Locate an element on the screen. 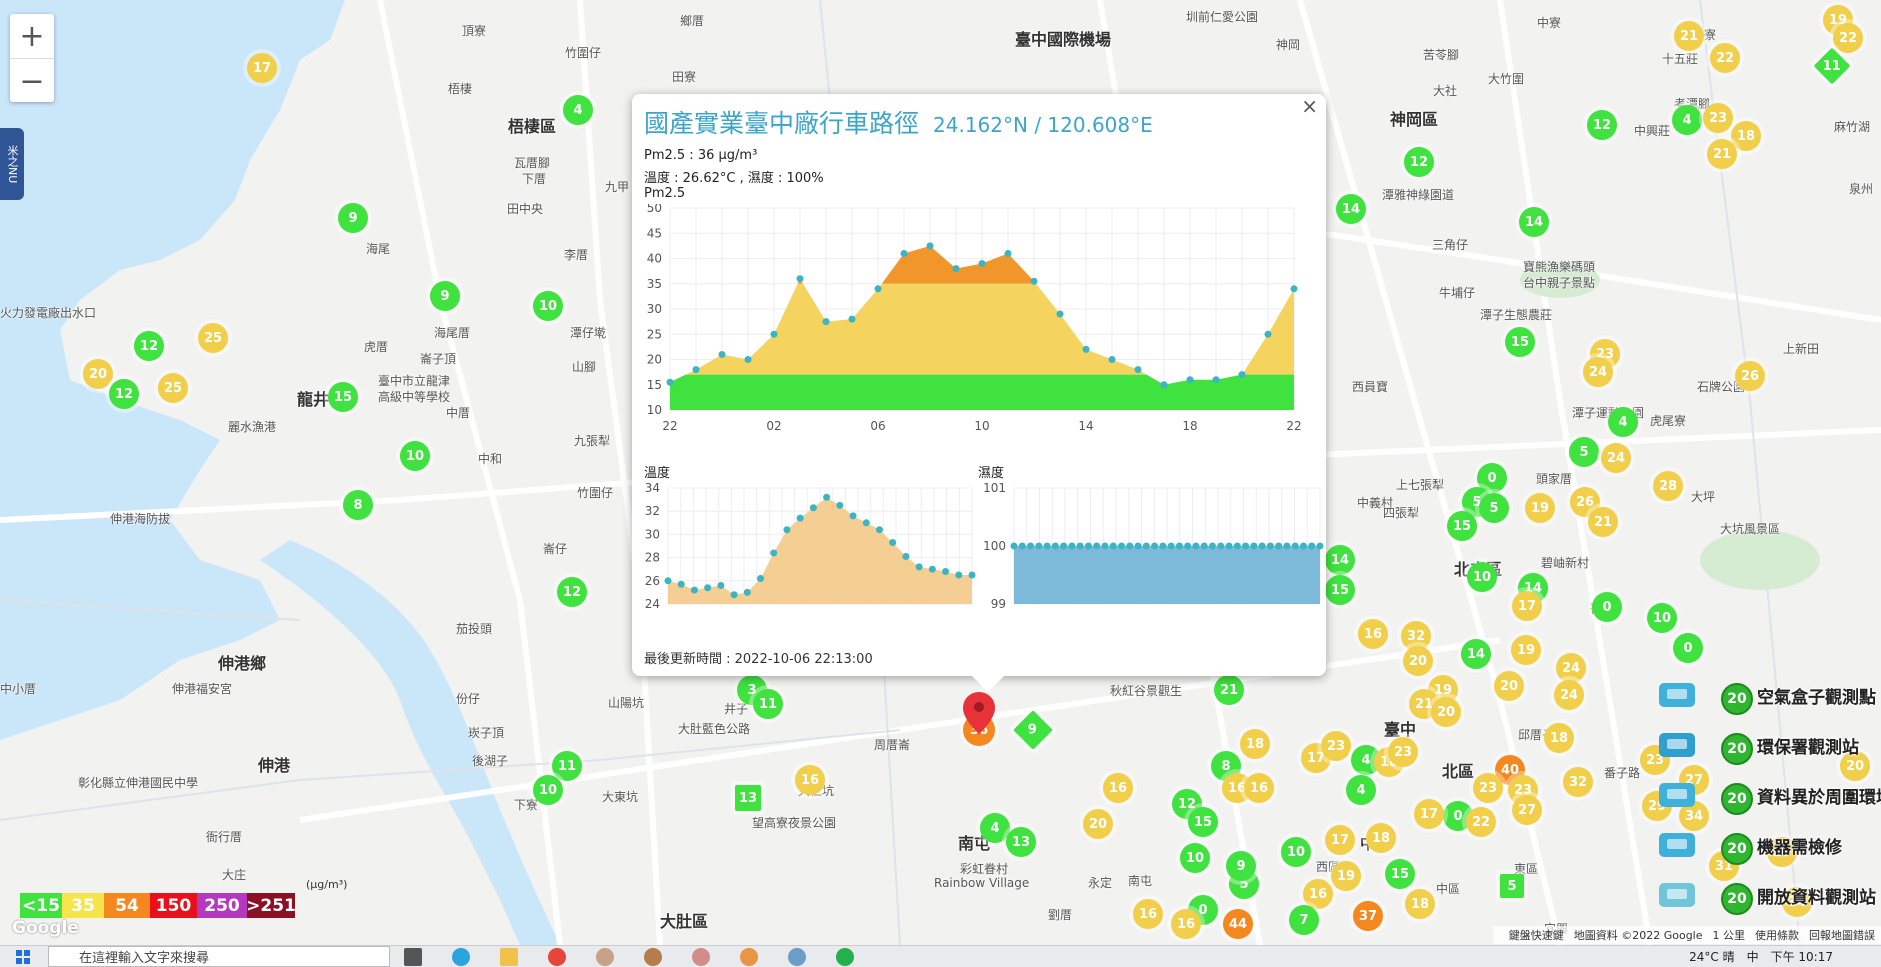 Image resolution: width=1881 pixels, height=967 pixels. station-marker: 8 is located at coordinates (358, 505).